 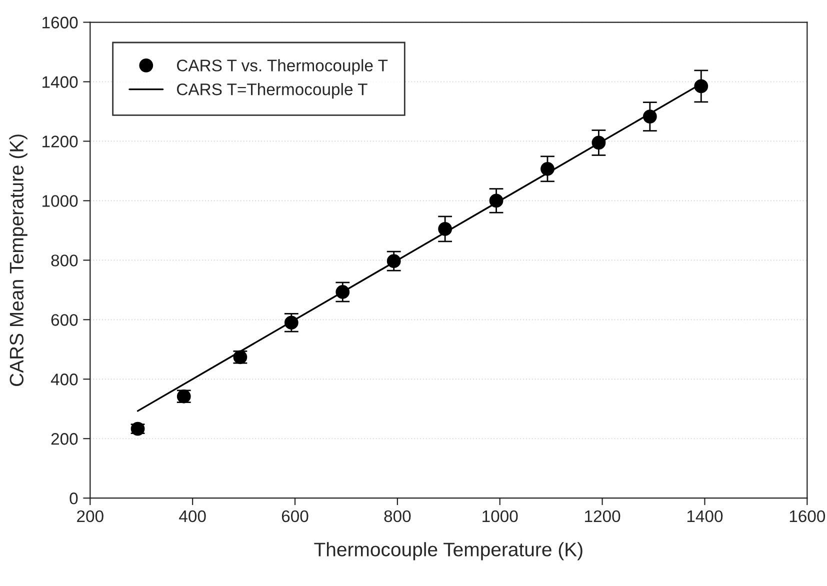 What do you see at coordinates (705, 516) in the screenshot?
I see `x-tick-label: 1400` at bounding box center [705, 516].